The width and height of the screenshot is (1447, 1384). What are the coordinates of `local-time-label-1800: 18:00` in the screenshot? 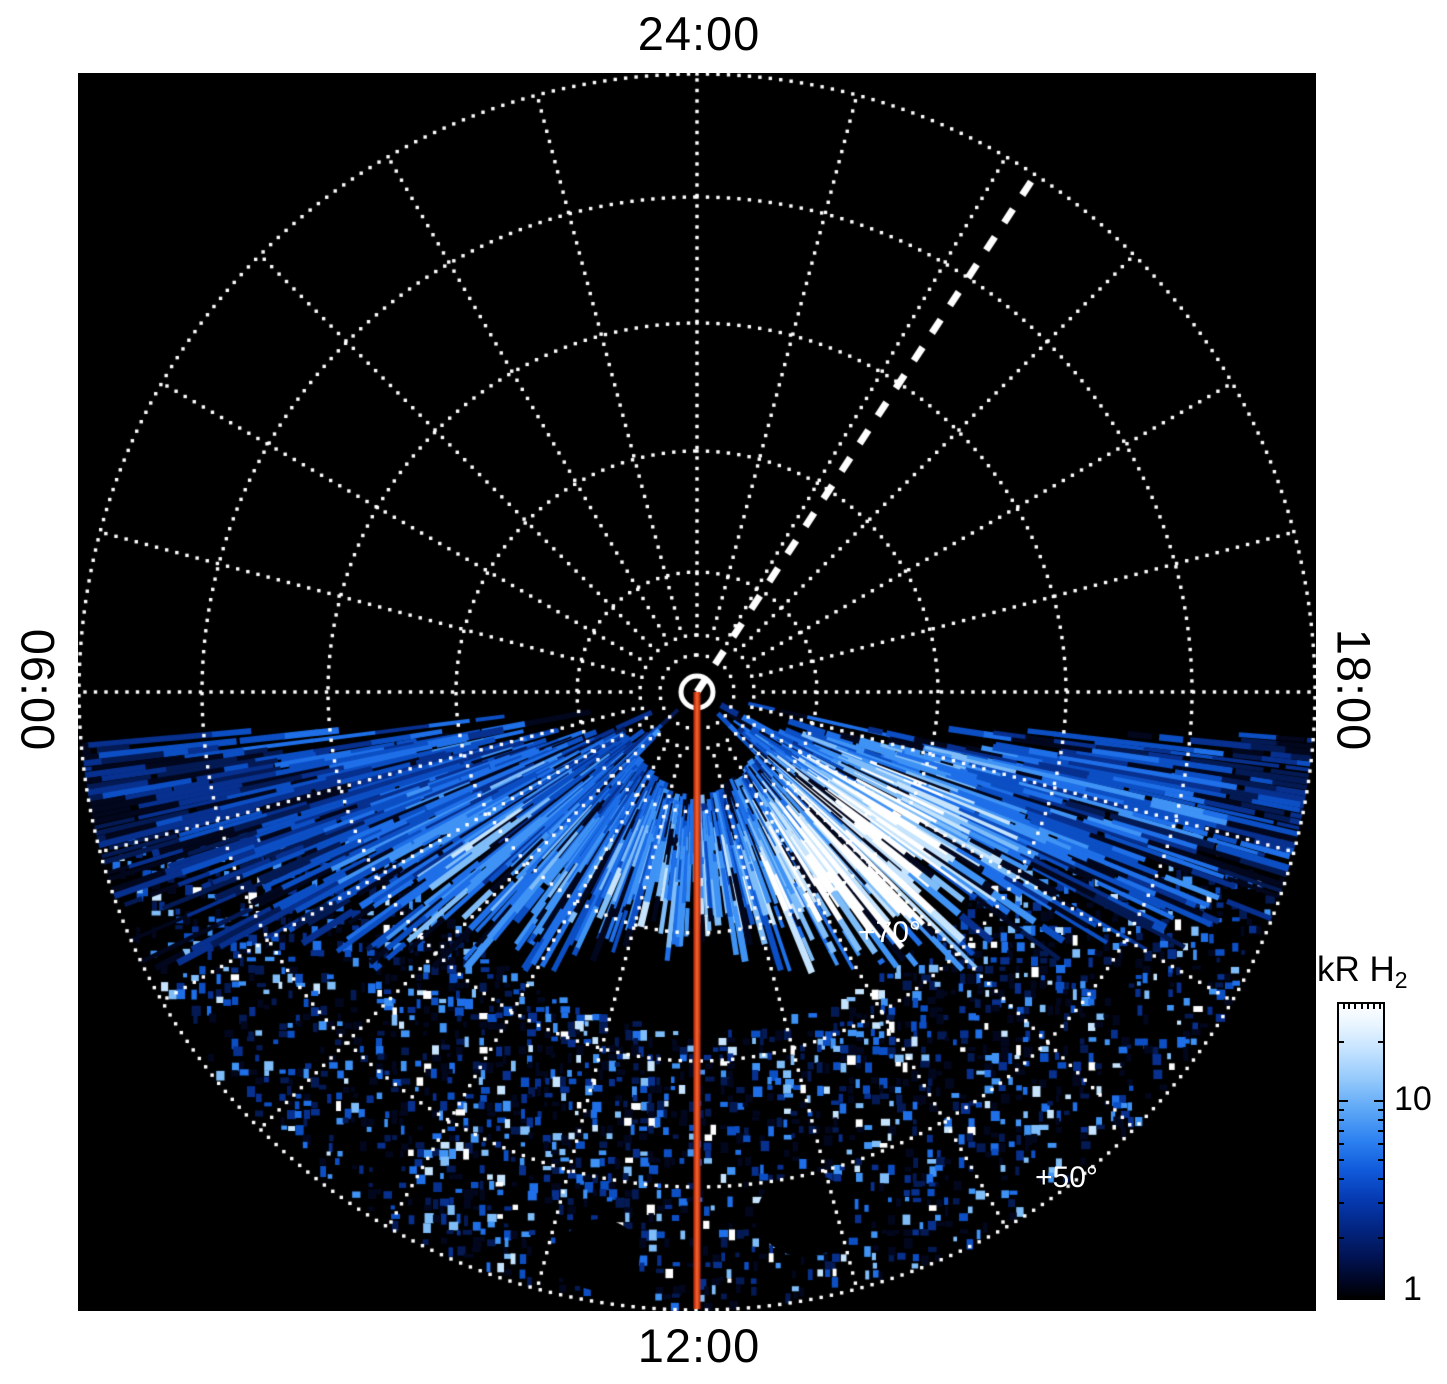 It's located at (1354, 690).